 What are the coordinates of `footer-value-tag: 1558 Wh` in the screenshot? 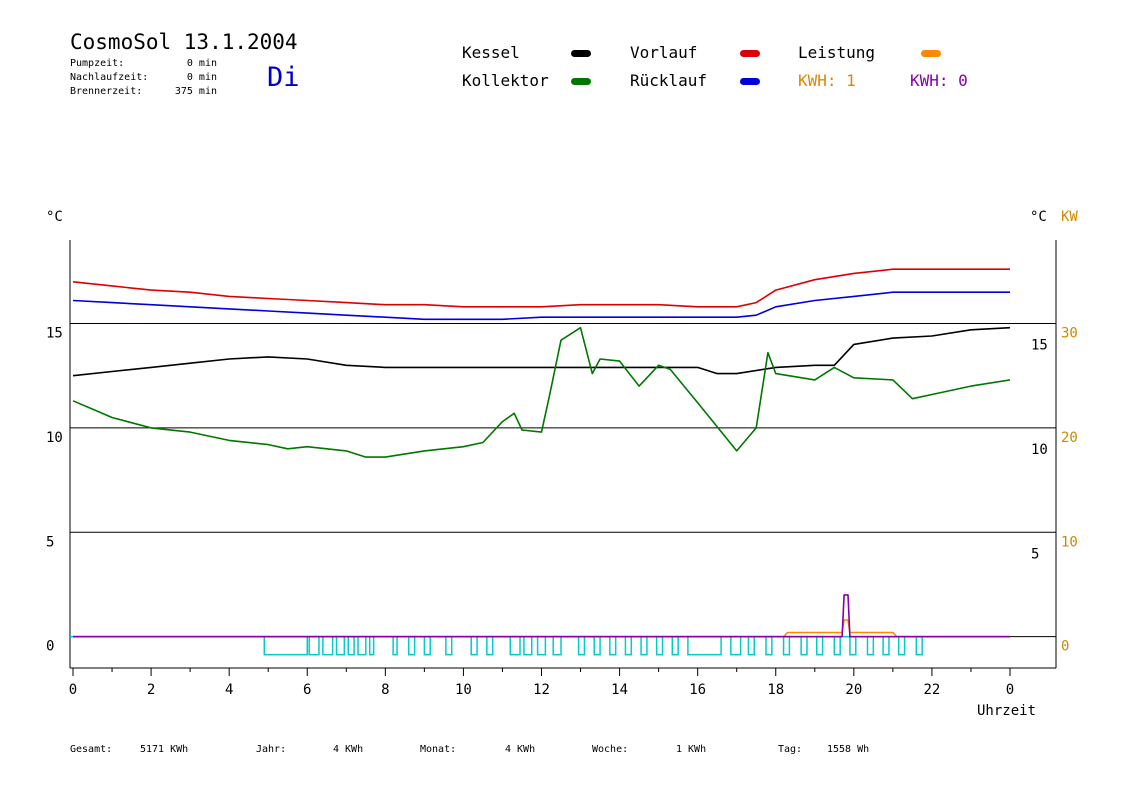 It's located at (848, 749).